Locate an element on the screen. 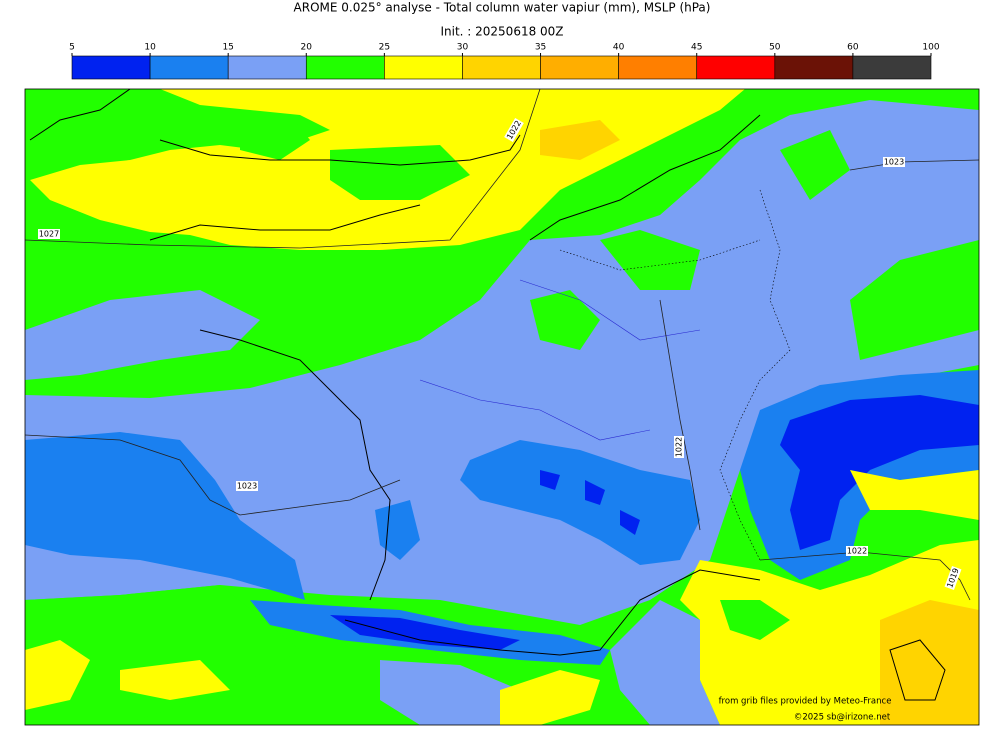 The image size is (1005, 738). colorbar-tick-label: 10 is located at coordinates (150, 48).